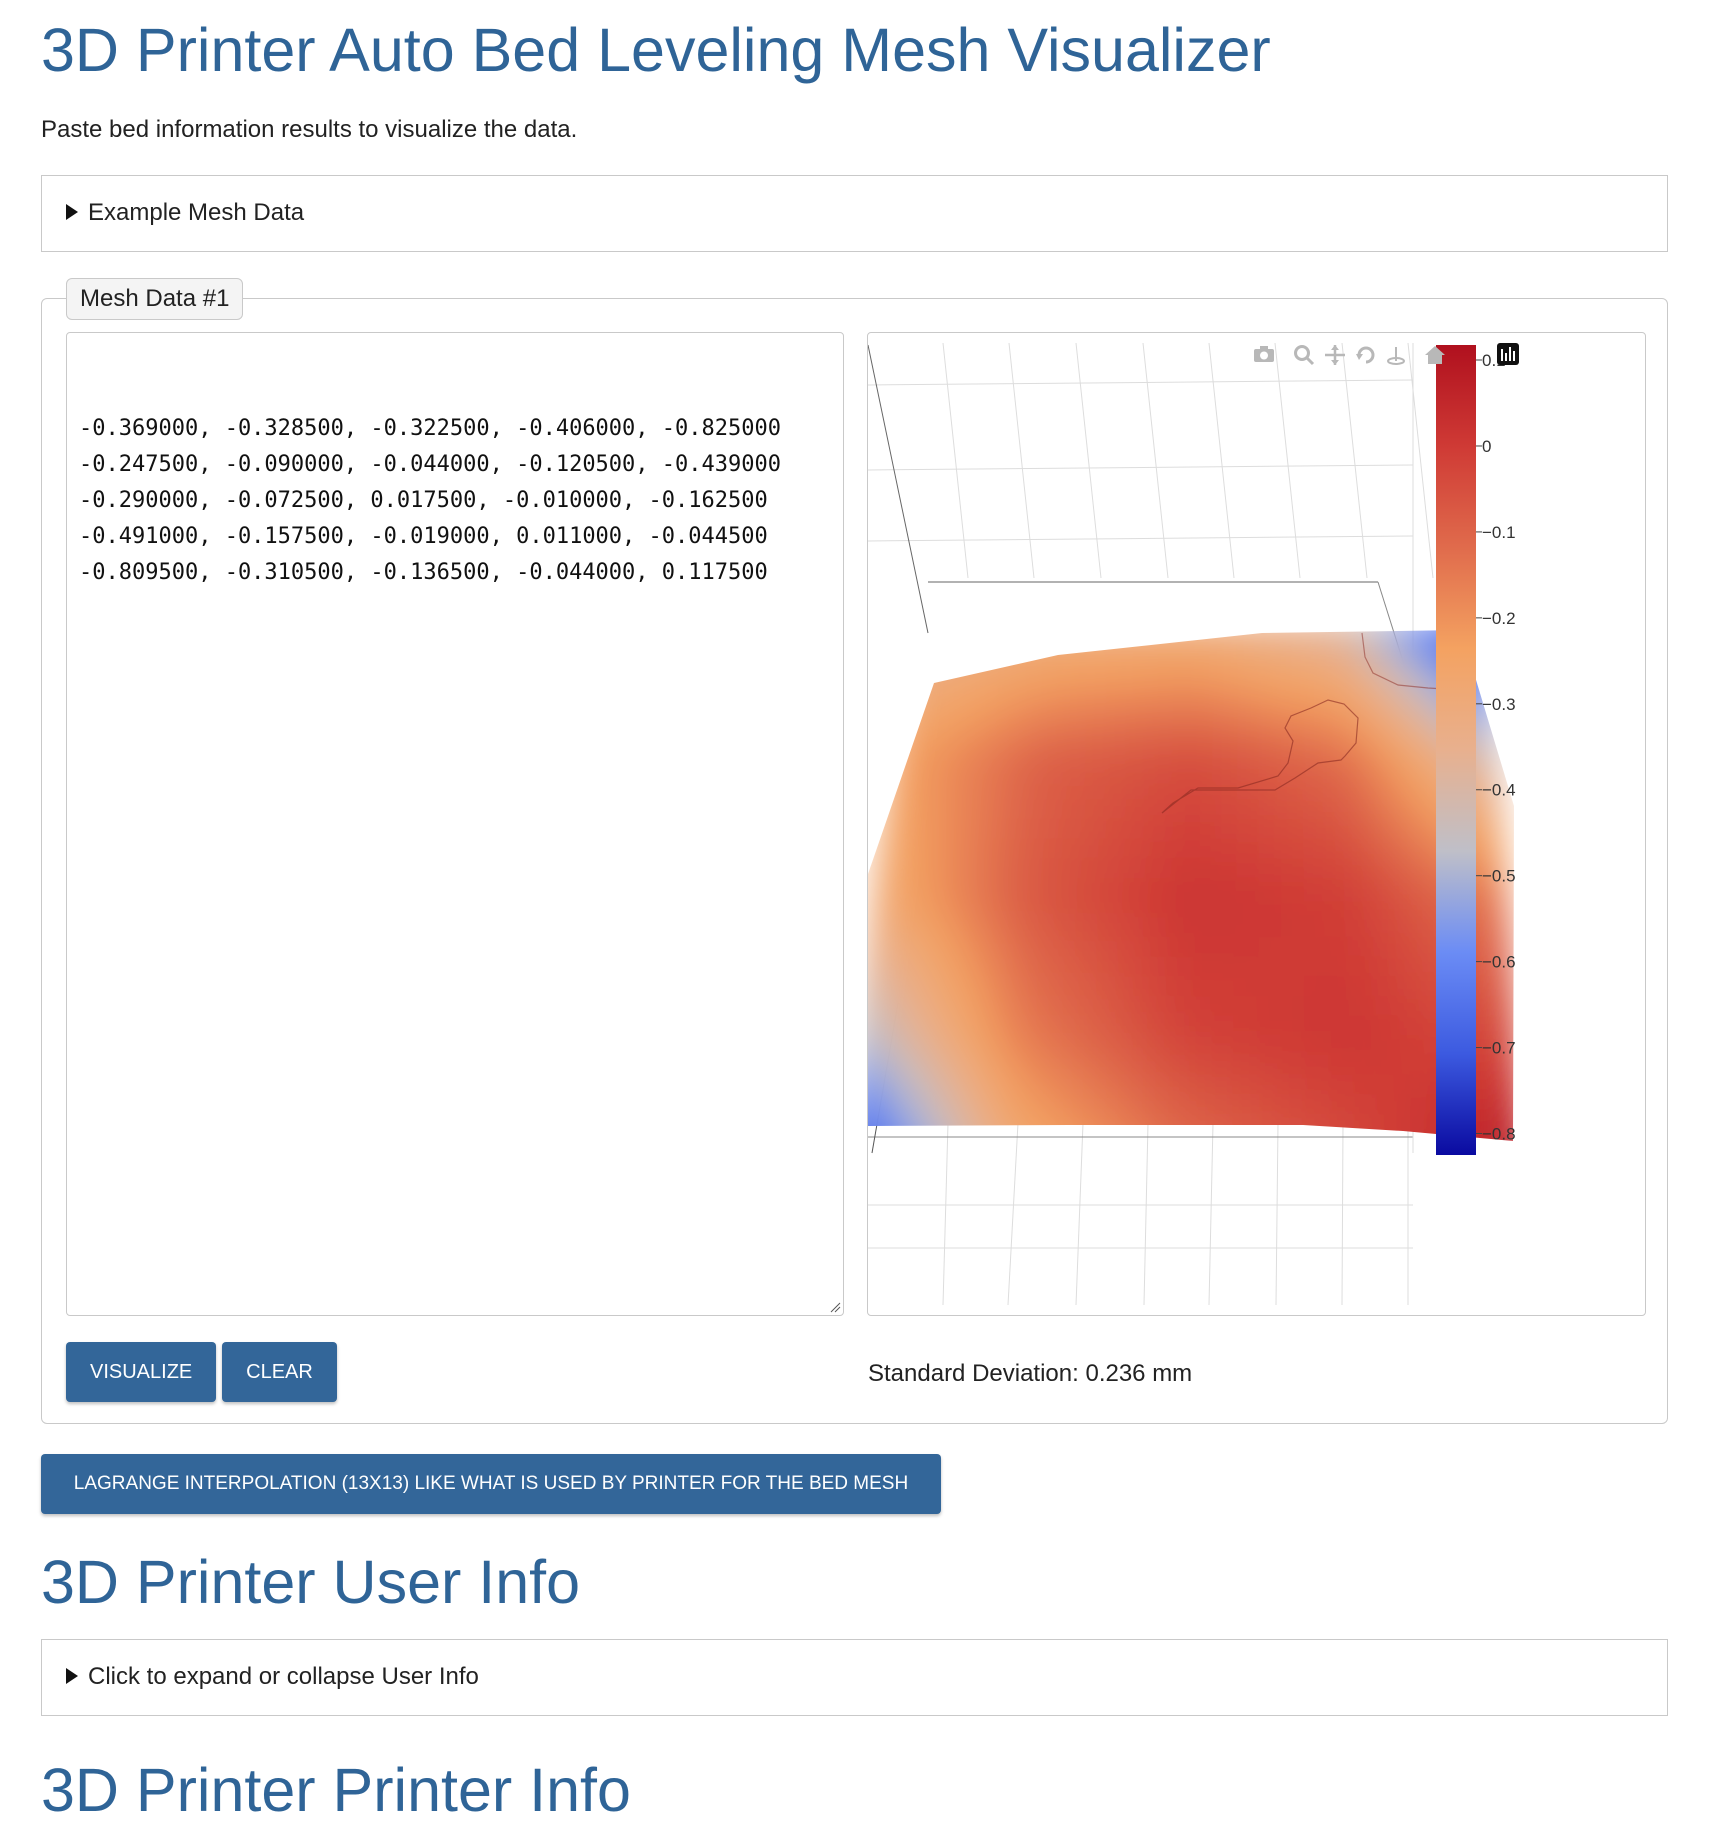 This screenshot has height=1836, width=1724. I want to click on visualize-button: Visualize, so click(141, 1372).